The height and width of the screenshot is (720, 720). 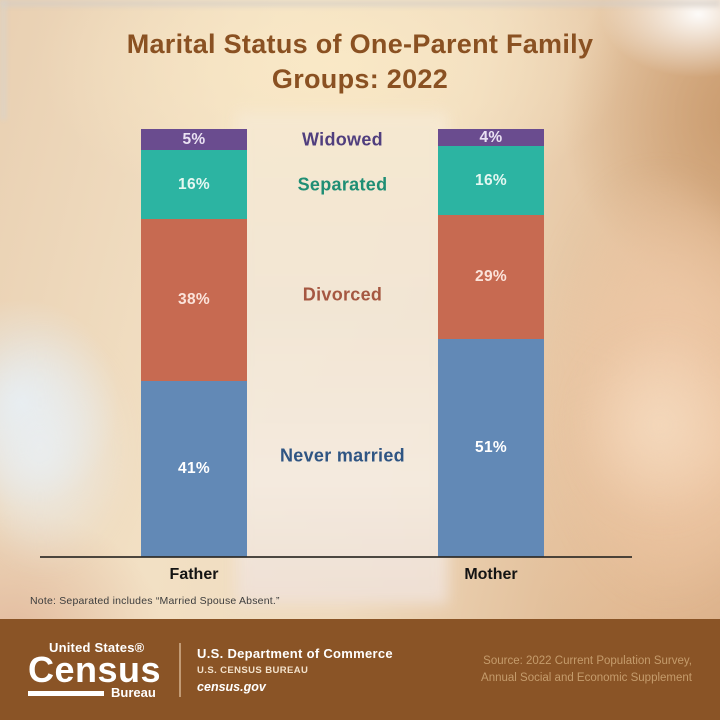 I want to click on bar-father: 5% 16% 38% 41%, so click(x=194, y=343).